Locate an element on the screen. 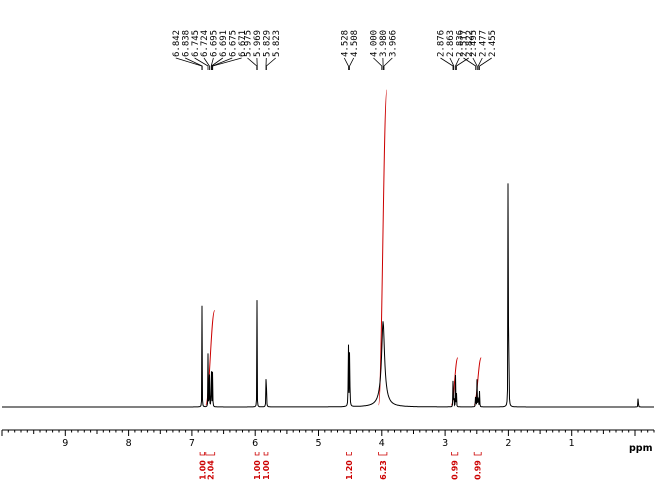 This screenshot has height=491, width=662. integral-value-label: 6.23 is located at coordinates (383, 470).